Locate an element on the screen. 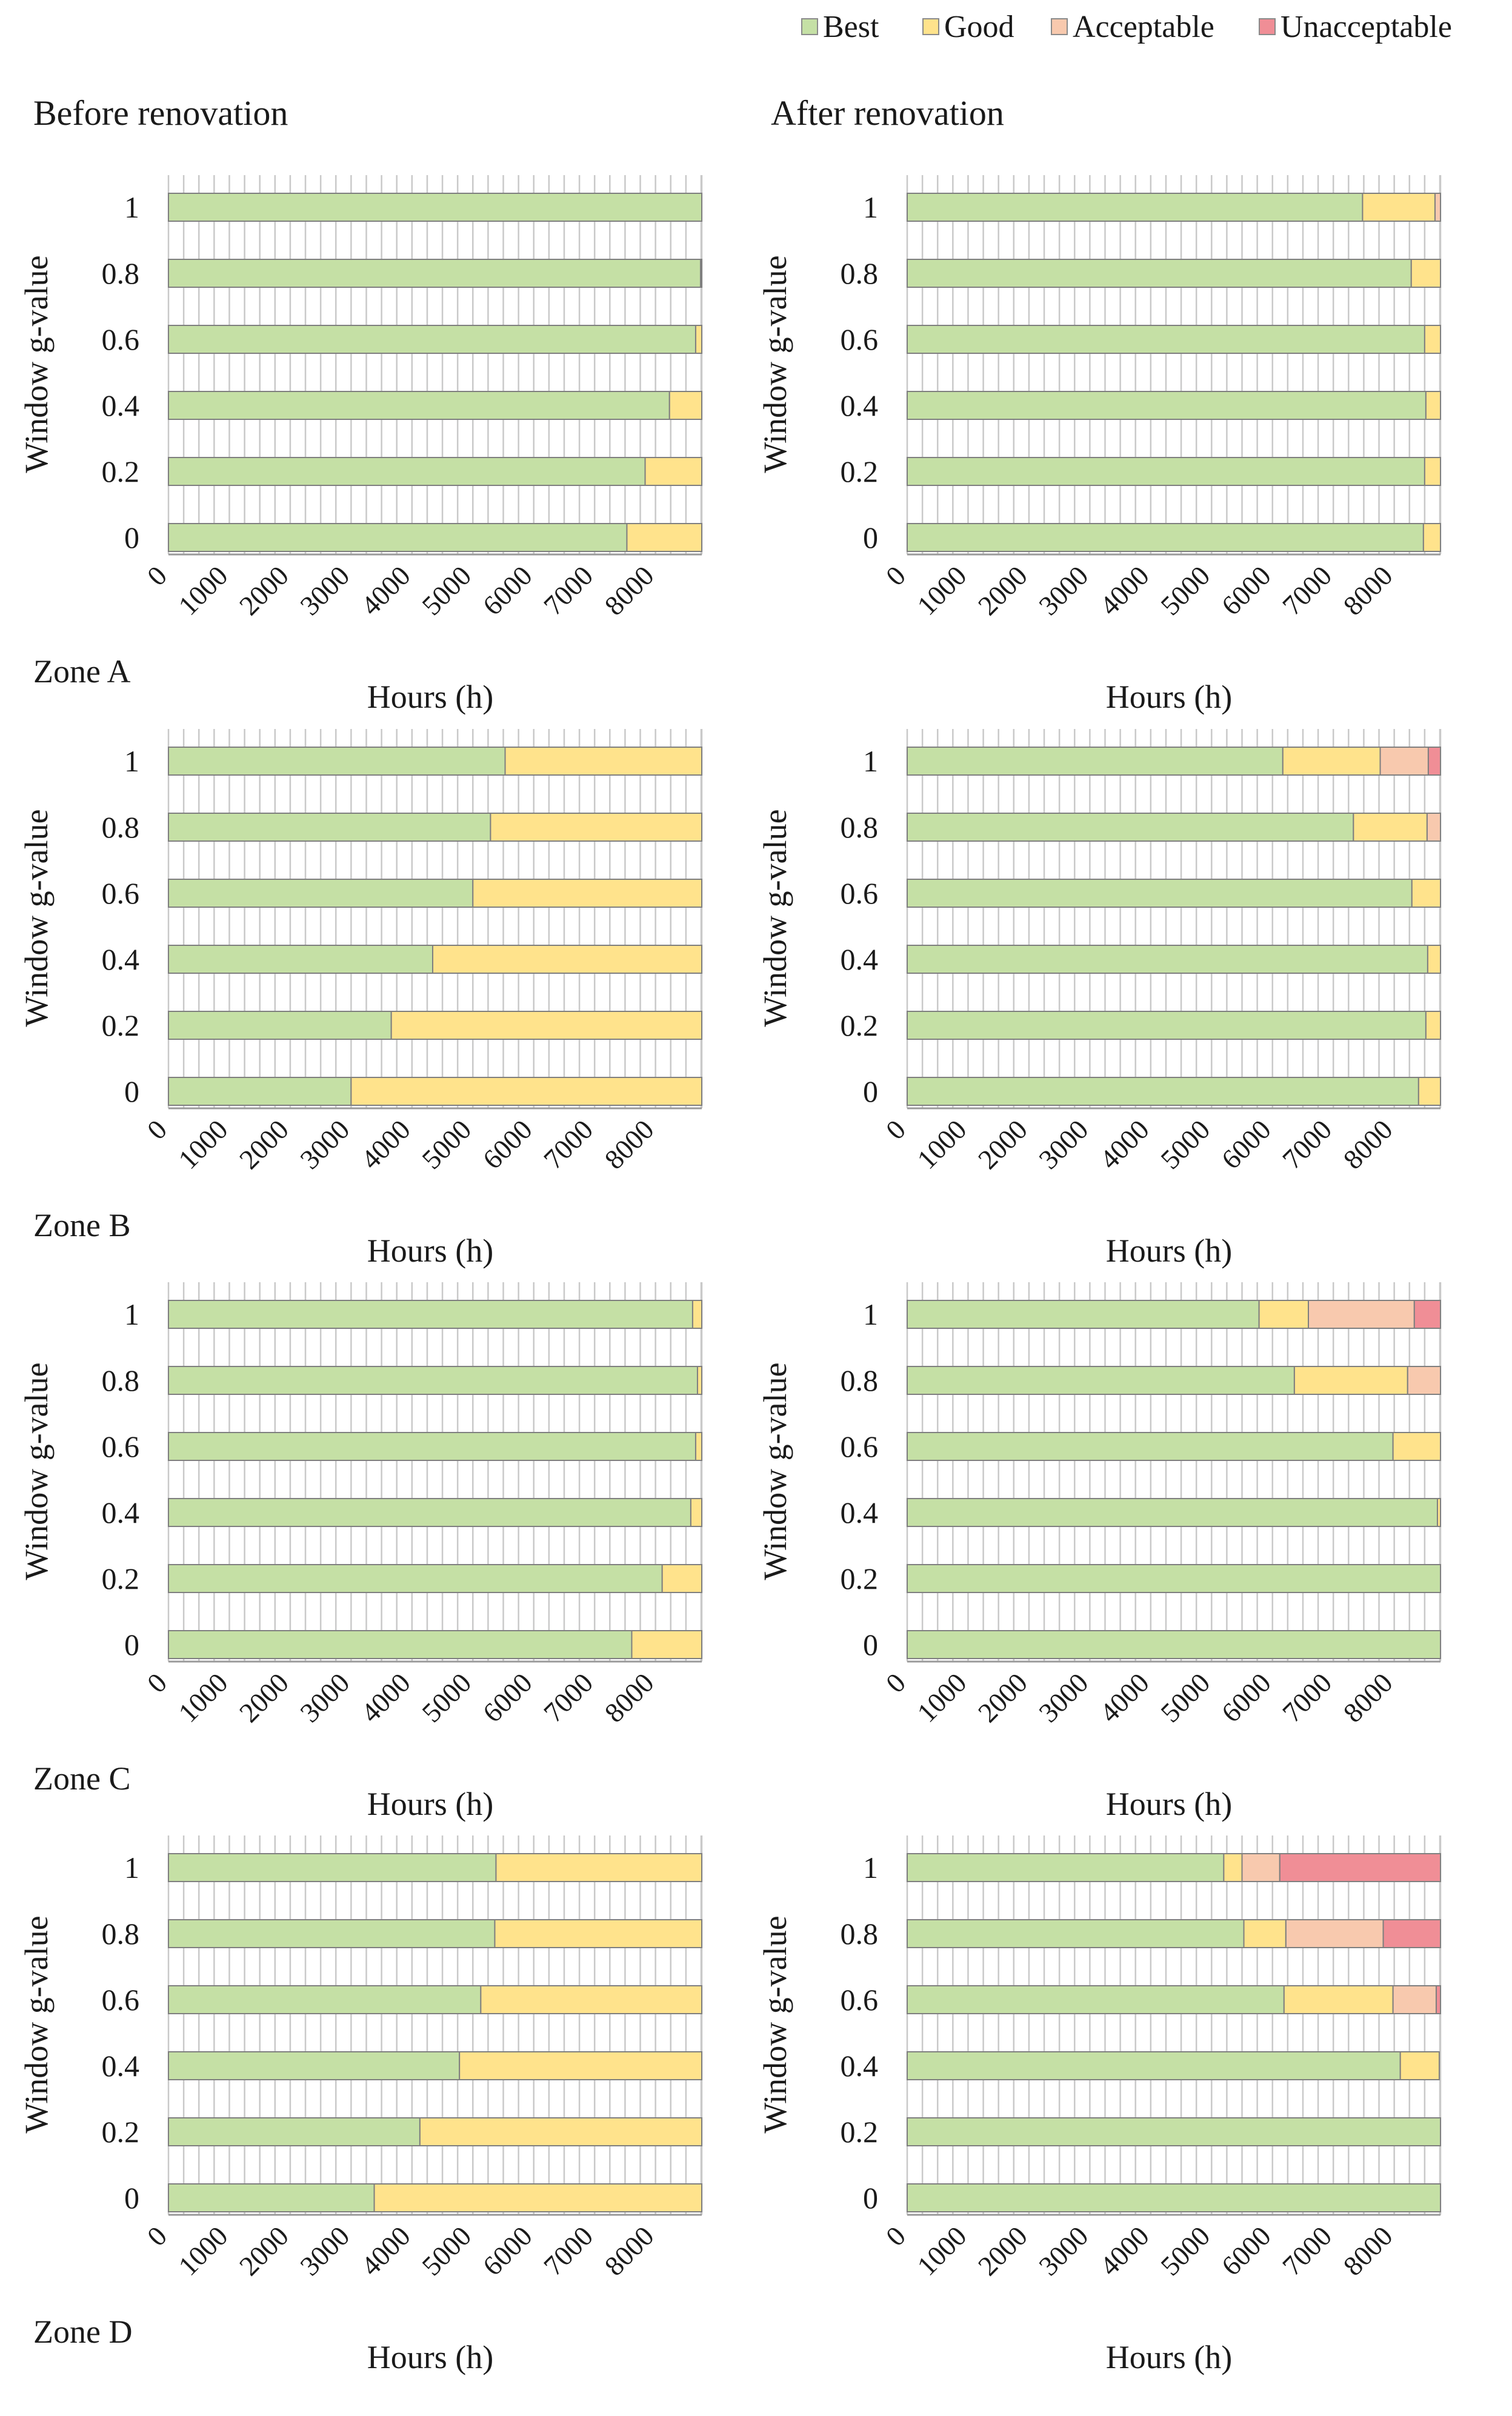 This screenshot has width=1512, height=2416. x-axis-title: Hours (h) is located at coordinates (1169, 1804).